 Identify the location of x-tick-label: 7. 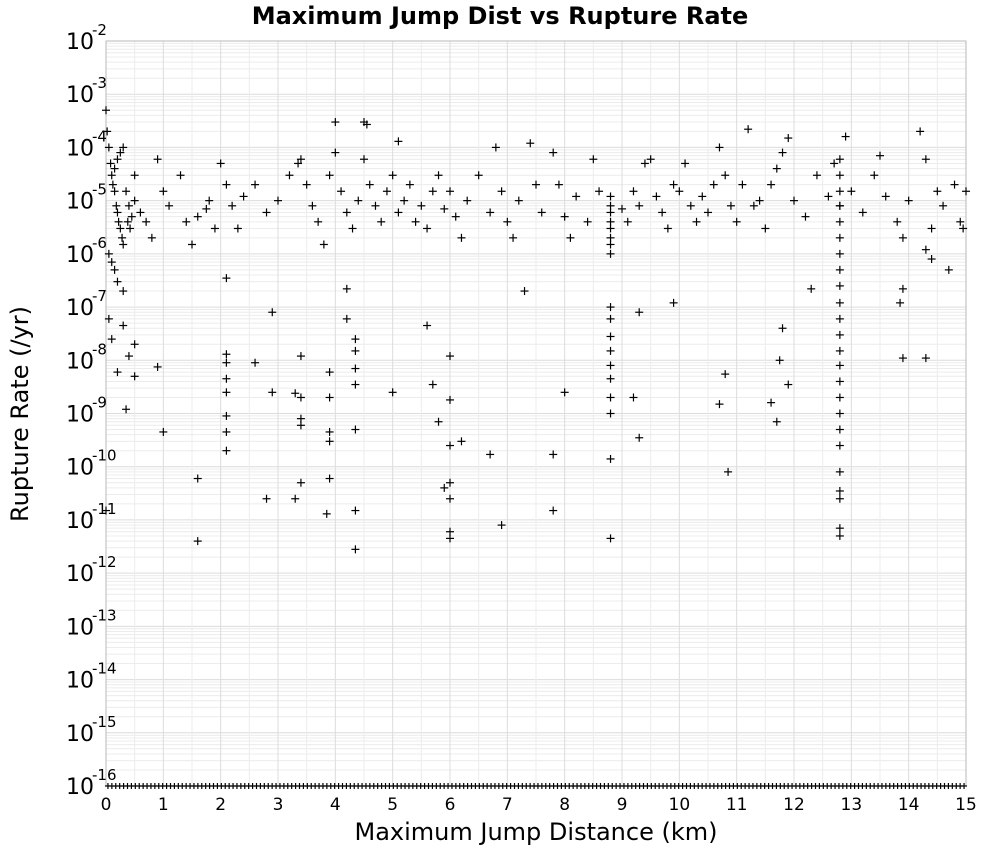
(507, 805).